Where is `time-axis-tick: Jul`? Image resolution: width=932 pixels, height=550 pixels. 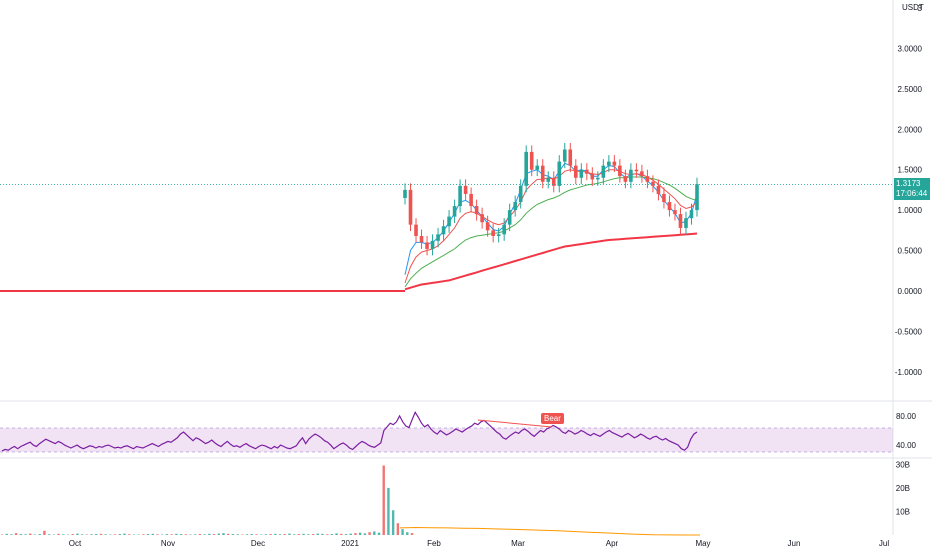
time-axis-tick: Jul is located at coordinates (884, 543).